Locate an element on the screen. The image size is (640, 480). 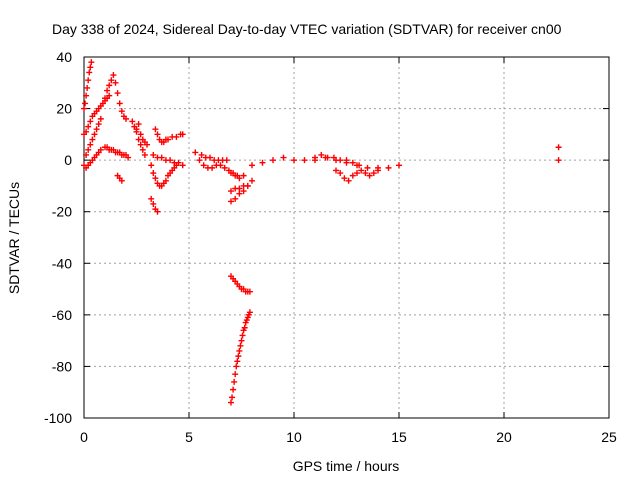
y-tick-label: -40 is located at coordinates (62, 263).